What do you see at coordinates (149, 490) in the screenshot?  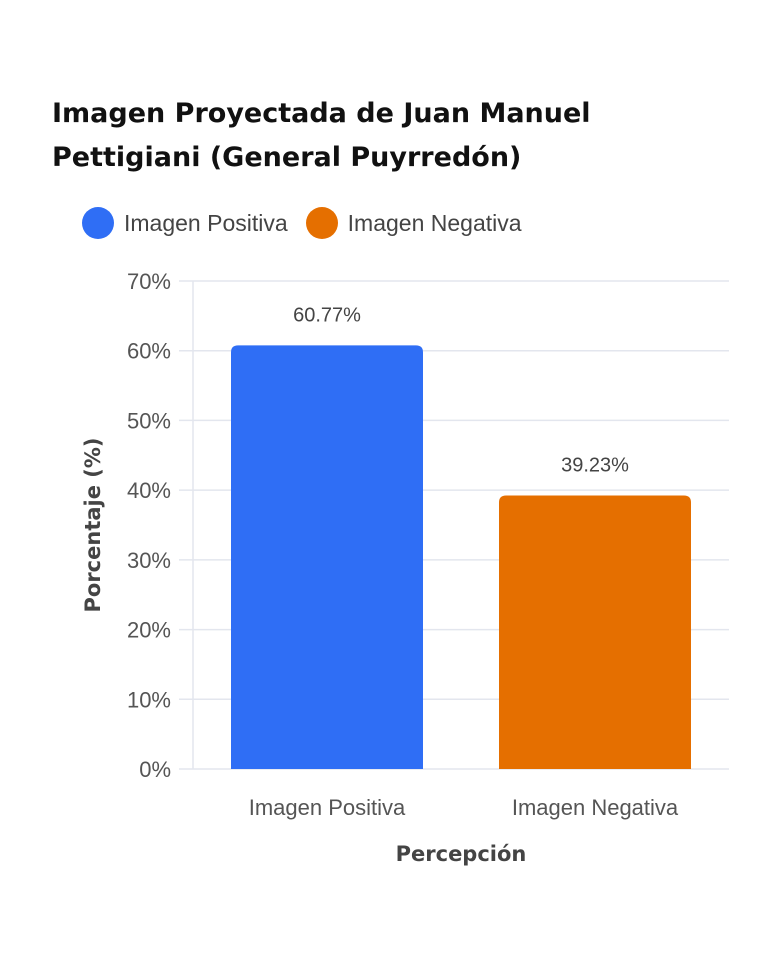 I see `y-tick-label: 40%` at bounding box center [149, 490].